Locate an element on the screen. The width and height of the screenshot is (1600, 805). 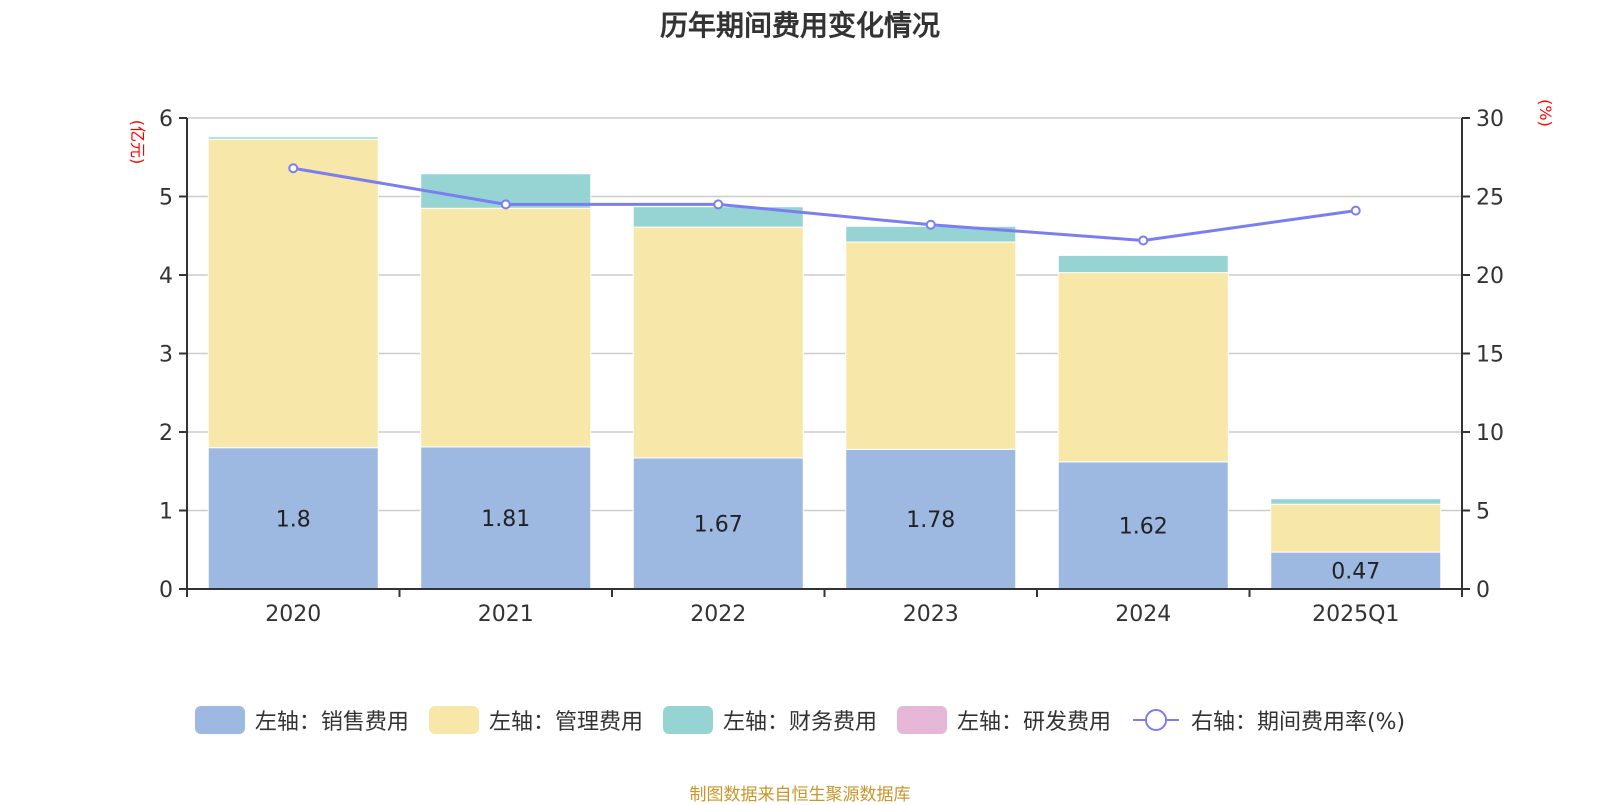
legend-label-sales: 左轴：销售费用 is located at coordinates (331, 722).